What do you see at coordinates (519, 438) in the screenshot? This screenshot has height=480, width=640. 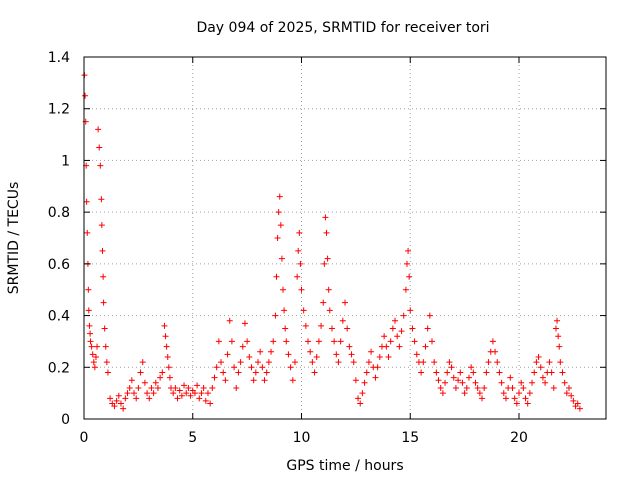 I see `x-tick-label: 20` at bounding box center [519, 438].